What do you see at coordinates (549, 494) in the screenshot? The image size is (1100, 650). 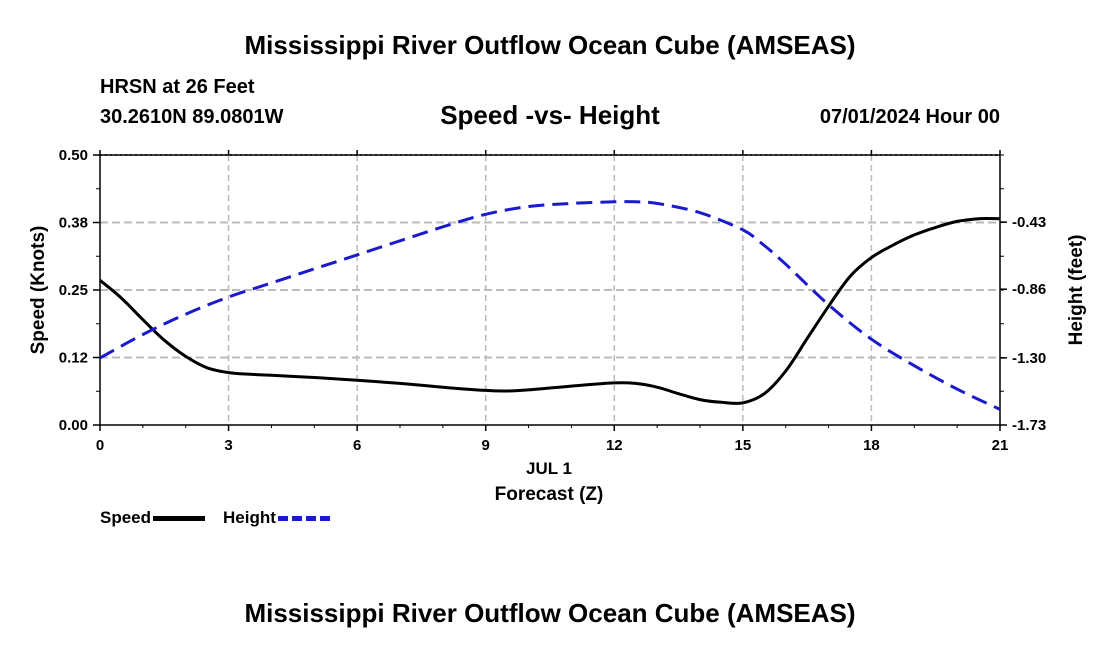 I see `x-axis-title: Forecast (Z)` at bounding box center [549, 494].